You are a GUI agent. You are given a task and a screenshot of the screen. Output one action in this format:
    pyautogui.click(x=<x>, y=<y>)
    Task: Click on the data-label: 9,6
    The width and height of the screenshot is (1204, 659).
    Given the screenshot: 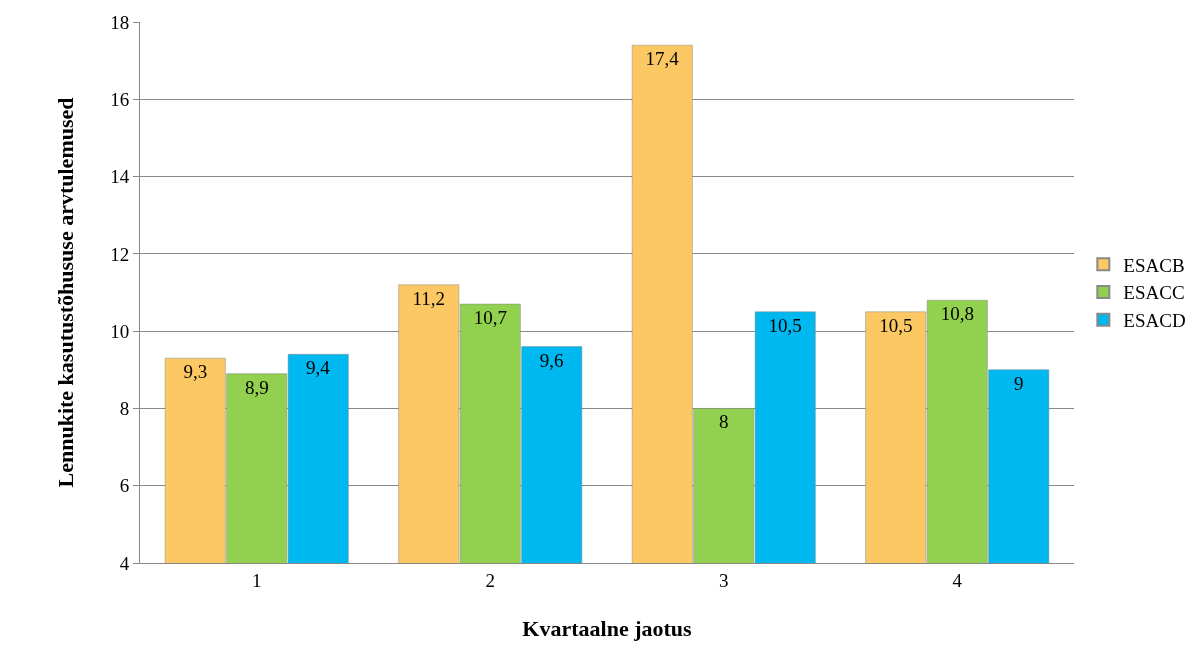 What is the action you would take?
    pyautogui.click(x=551, y=360)
    